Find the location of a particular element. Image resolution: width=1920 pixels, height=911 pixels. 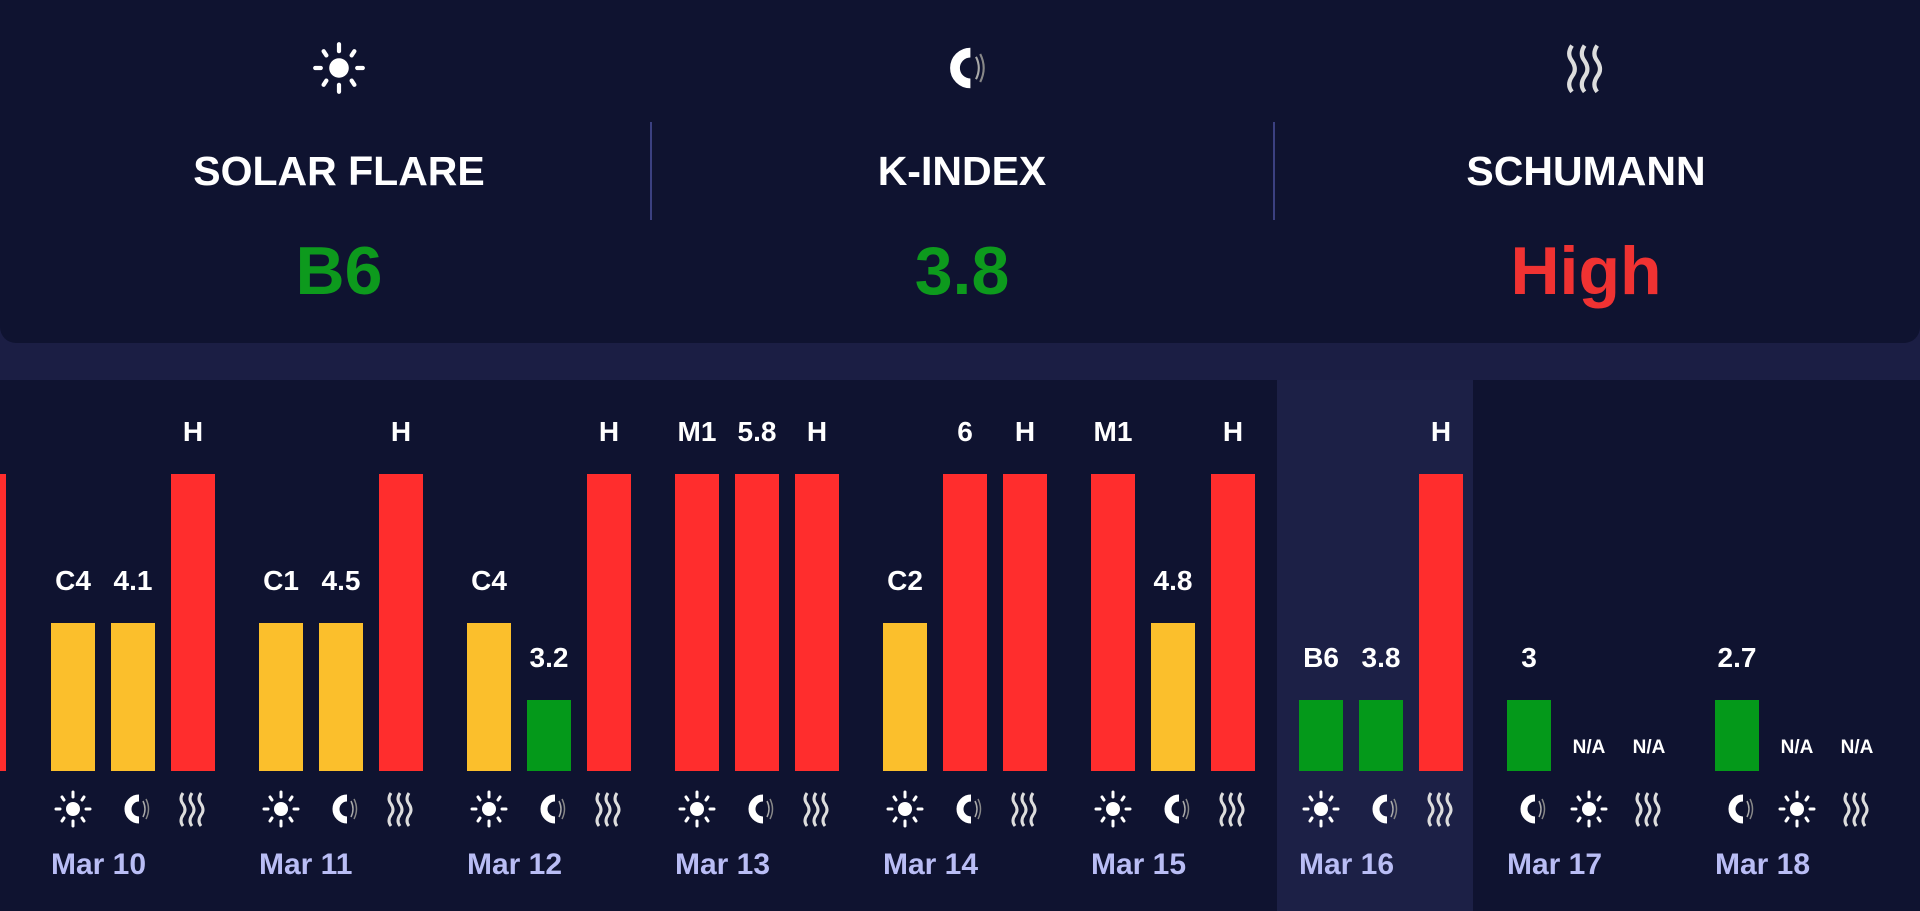

bar-value-label: 3.2 is located at coordinates (549, 657).